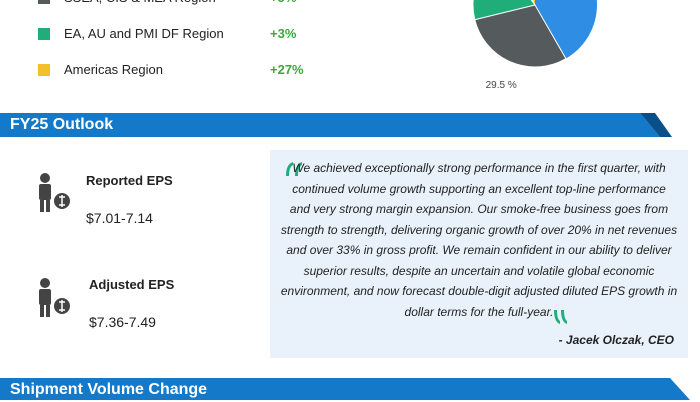  Describe the element at coordinates (54, 245) in the screenshot. I see `eps-icons` at that location.